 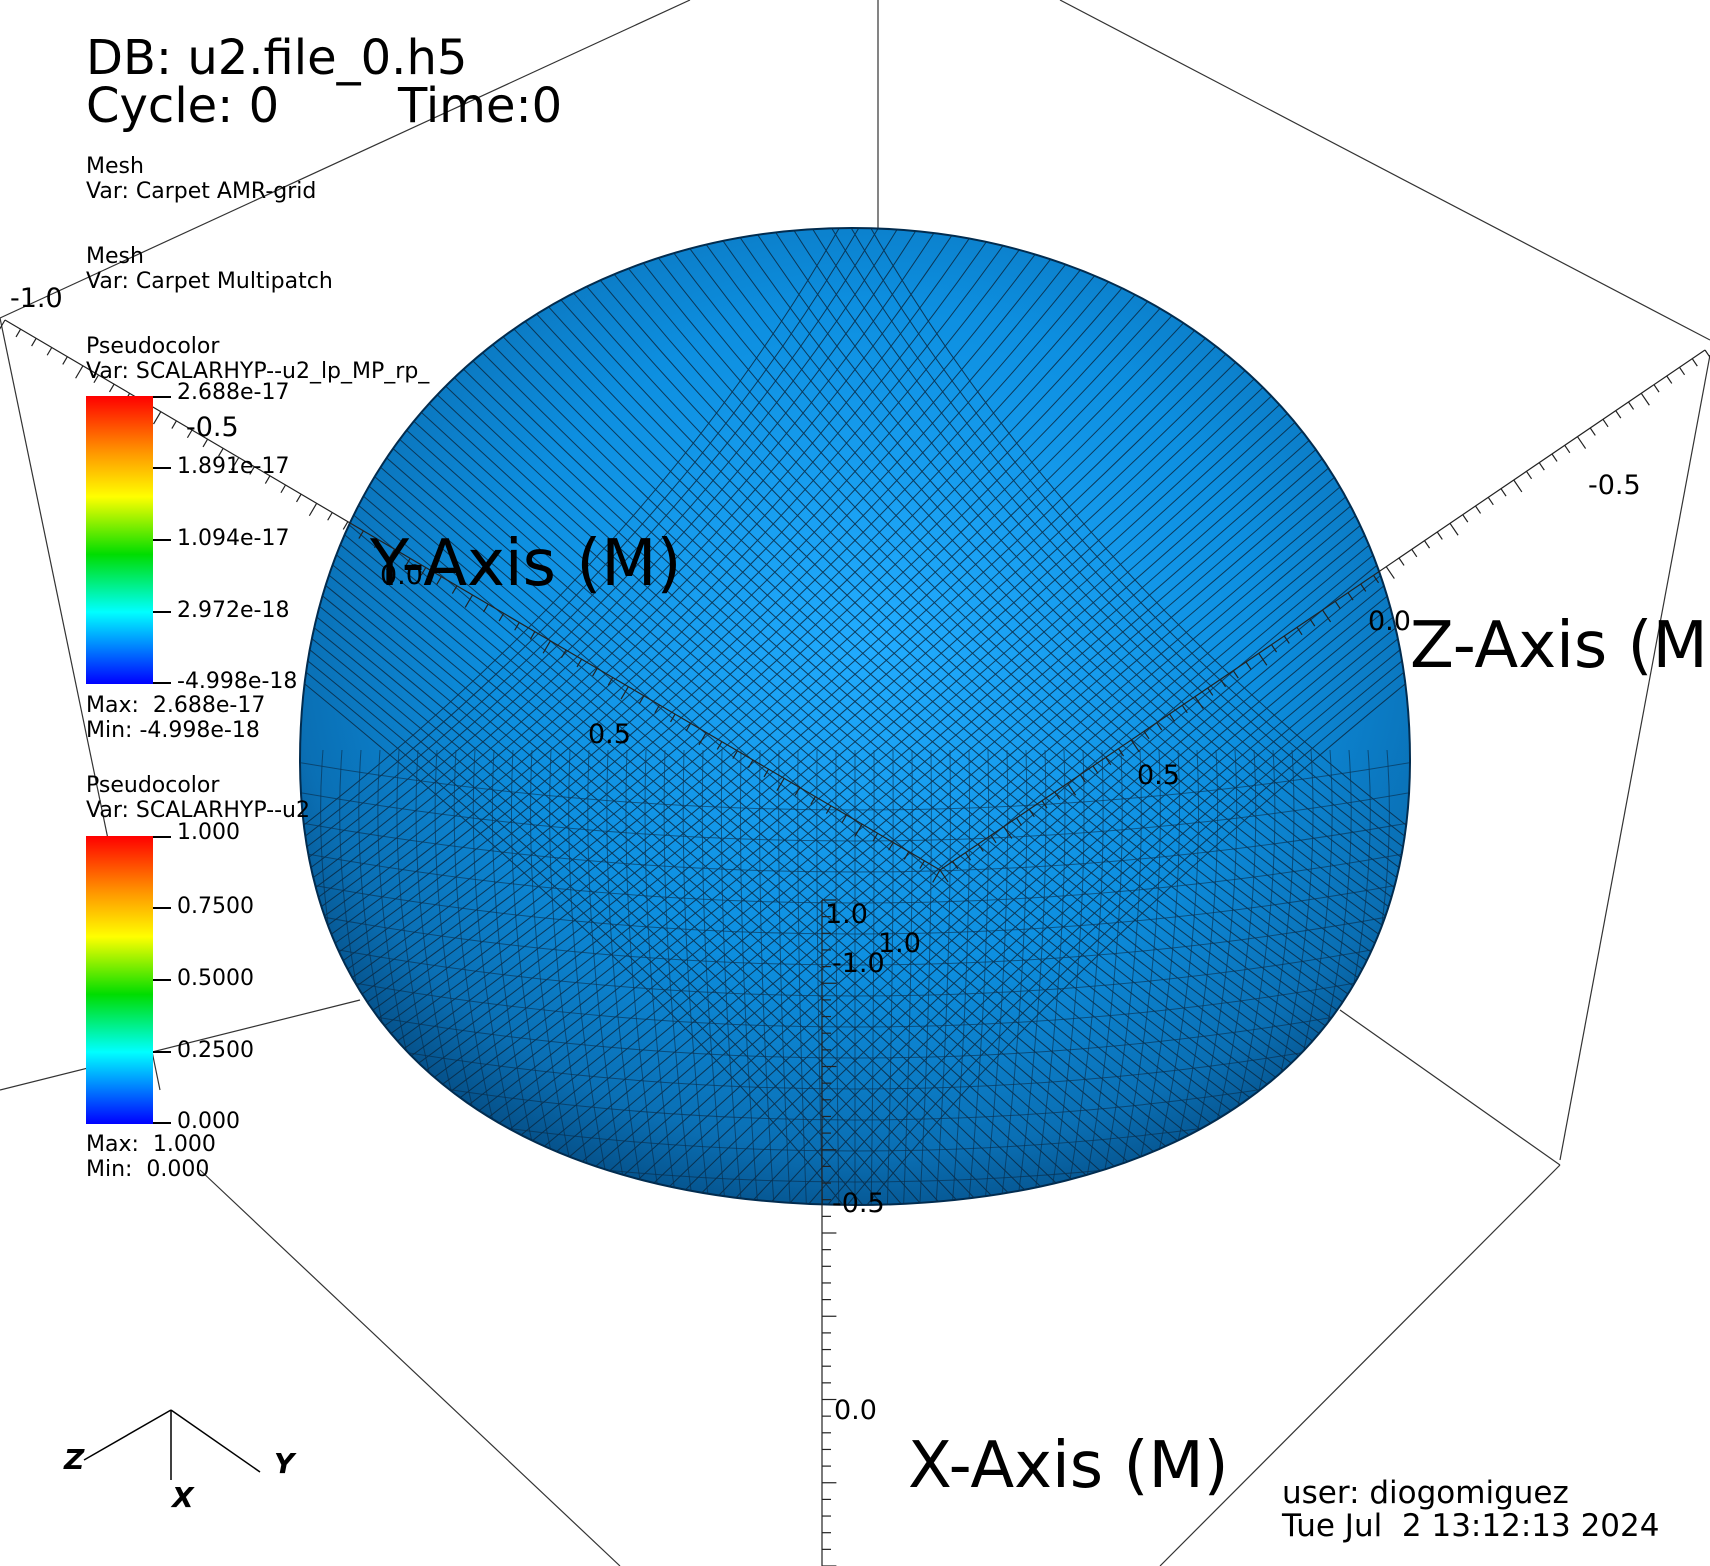 I want to click on plot-type-mesh-1: Mesh, so click(x=115, y=166).